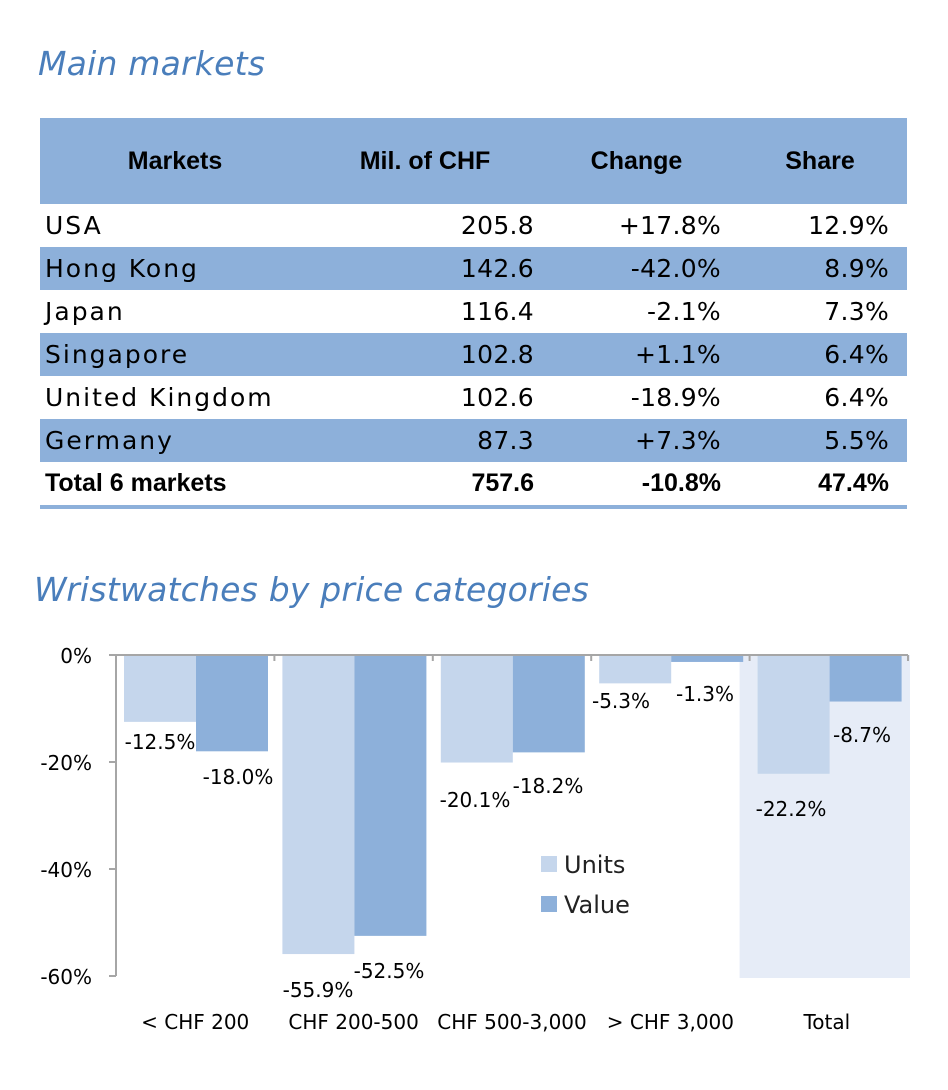 The width and height of the screenshot is (948, 1090). I want to click on legend-label-units: Units, so click(594, 865).